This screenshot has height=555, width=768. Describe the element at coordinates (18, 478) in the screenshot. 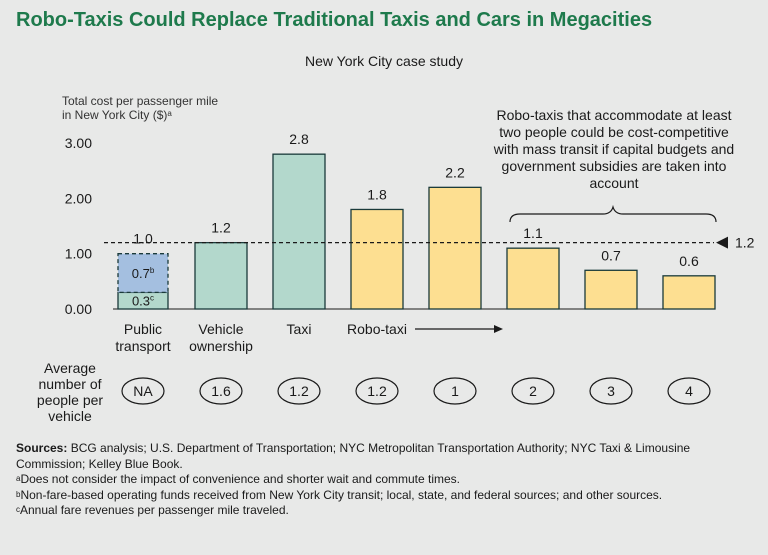

I see `footnote-a-mark: a` at that location.